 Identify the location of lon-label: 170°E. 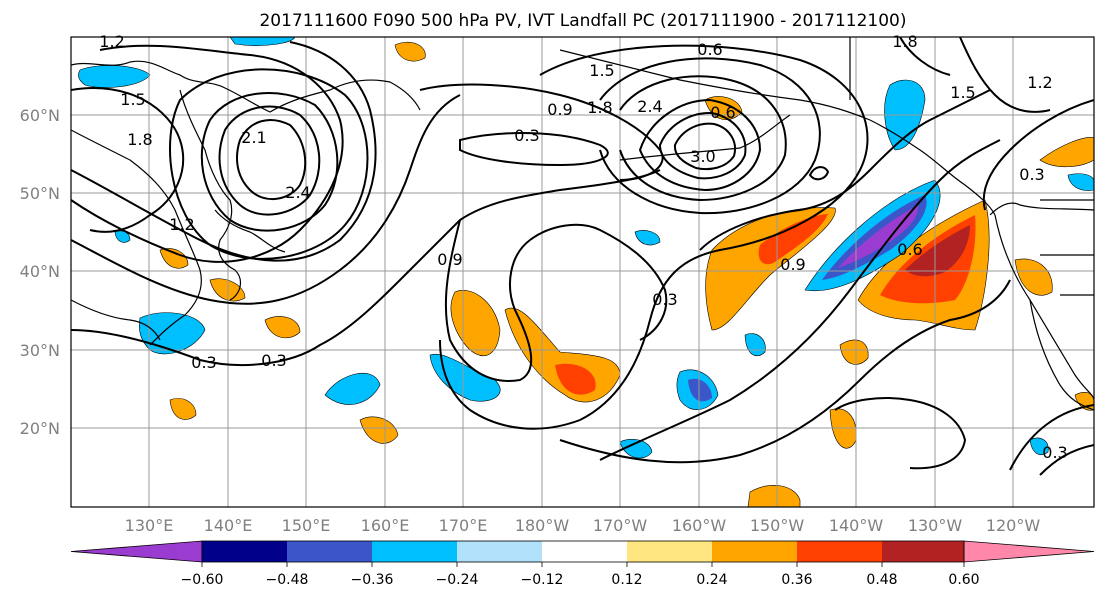
(463, 525).